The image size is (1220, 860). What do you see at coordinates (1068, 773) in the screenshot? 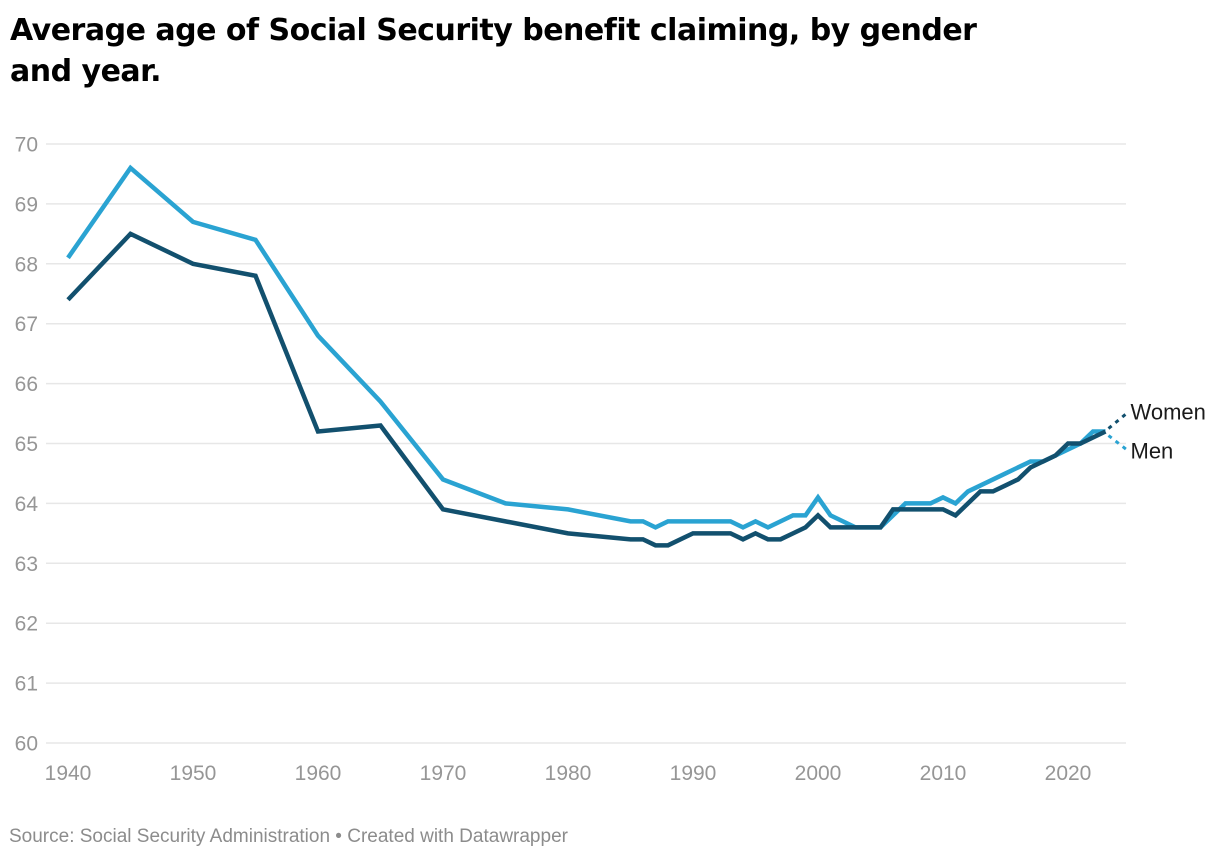
I see `svg-text: 2020` at bounding box center [1068, 773].